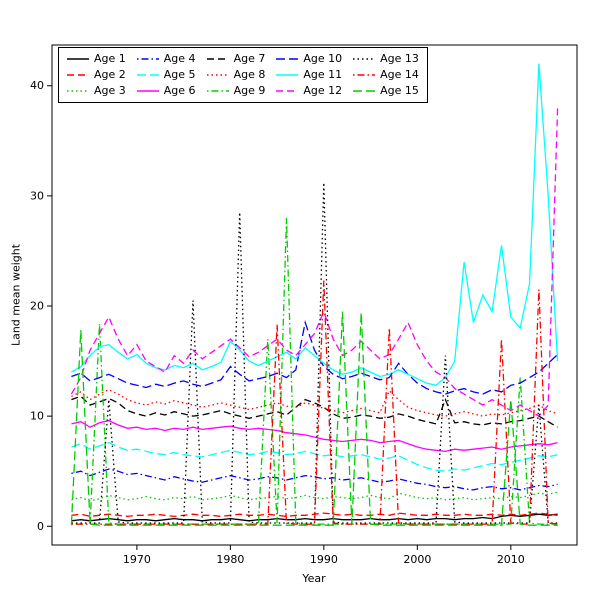 The height and width of the screenshot is (600, 600). Describe the element at coordinates (110, 74) in the screenshot. I see `legend-label: Age 2` at that location.